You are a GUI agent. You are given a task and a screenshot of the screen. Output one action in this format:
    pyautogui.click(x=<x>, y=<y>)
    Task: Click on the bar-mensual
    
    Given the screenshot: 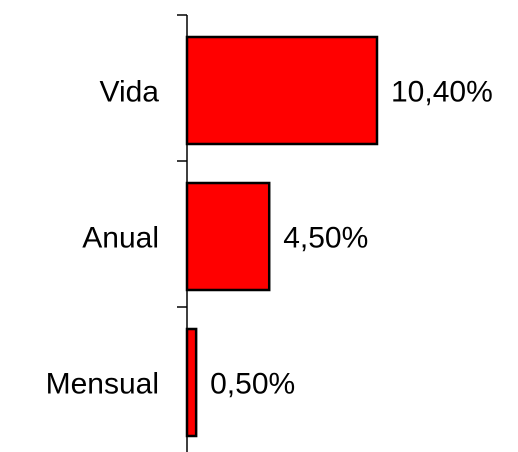 What is the action you would take?
    pyautogui.click(x=191, y=382)
    